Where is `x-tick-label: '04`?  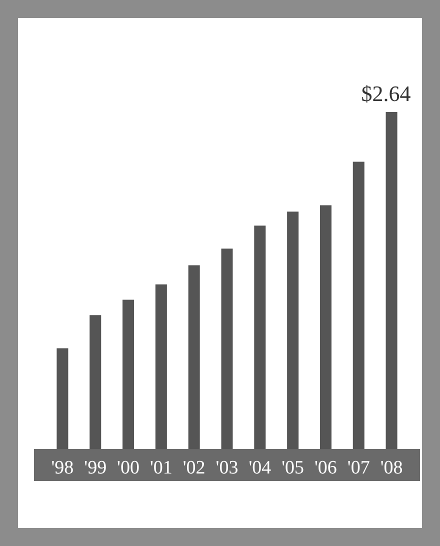
x-tick-label: '04 is located at coordinates (260, 468).